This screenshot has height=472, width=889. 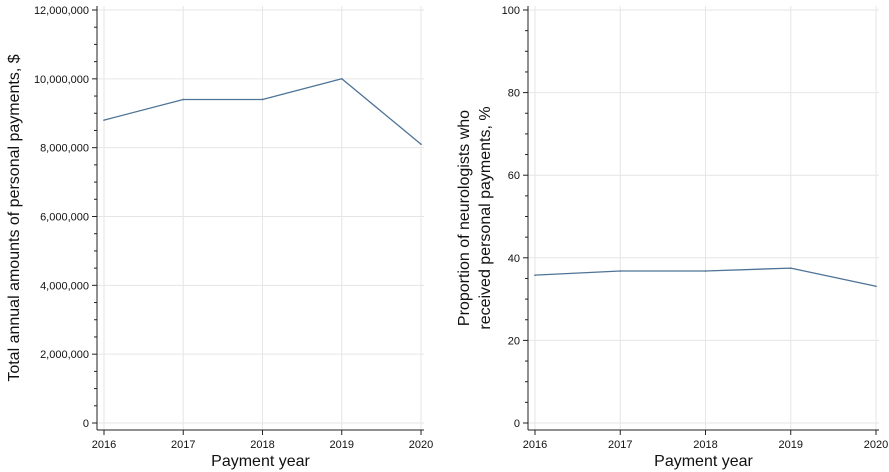 I want to click on chart-1-x-tick-label-4: 2020, so click(x=421, y=445).